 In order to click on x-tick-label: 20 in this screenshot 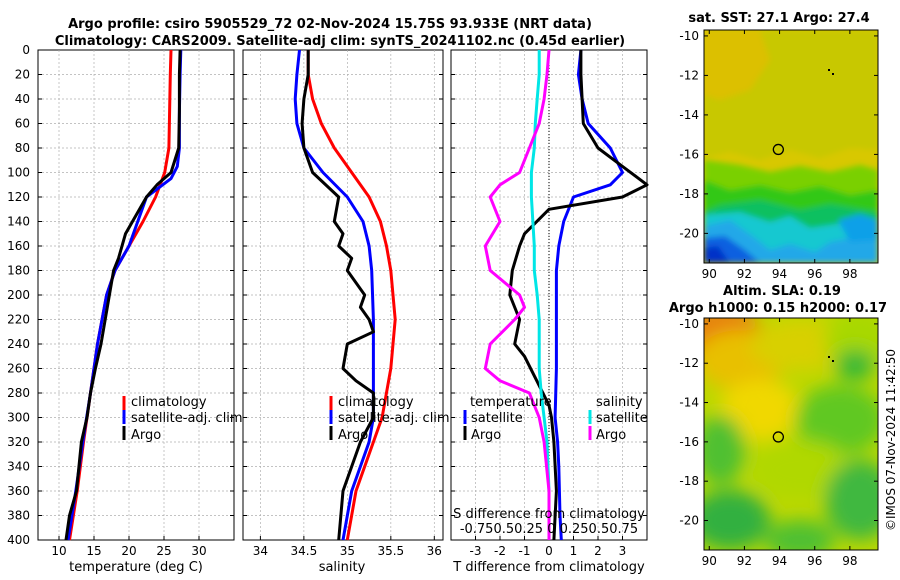, I will do `click(128, 551)`.